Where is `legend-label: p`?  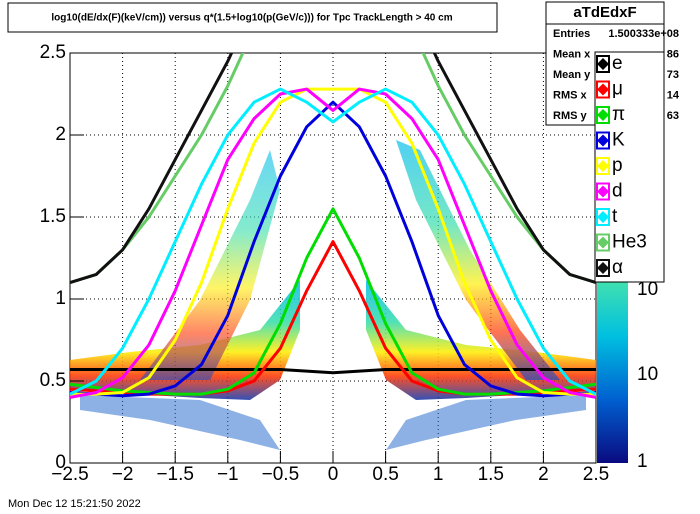
legend-label: p is located at coordinates (617, 165).